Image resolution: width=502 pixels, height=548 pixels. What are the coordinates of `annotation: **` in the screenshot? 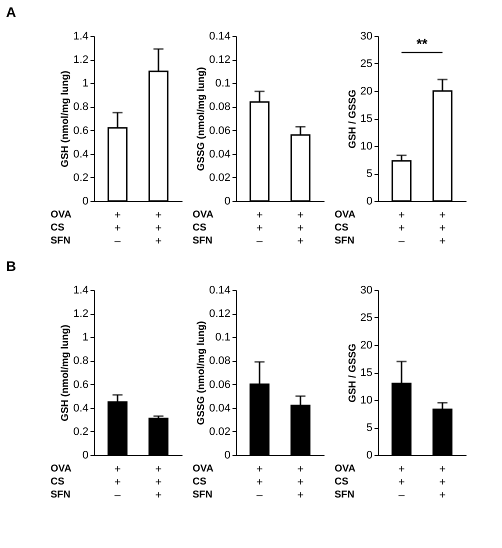 It's located at (422, 44).